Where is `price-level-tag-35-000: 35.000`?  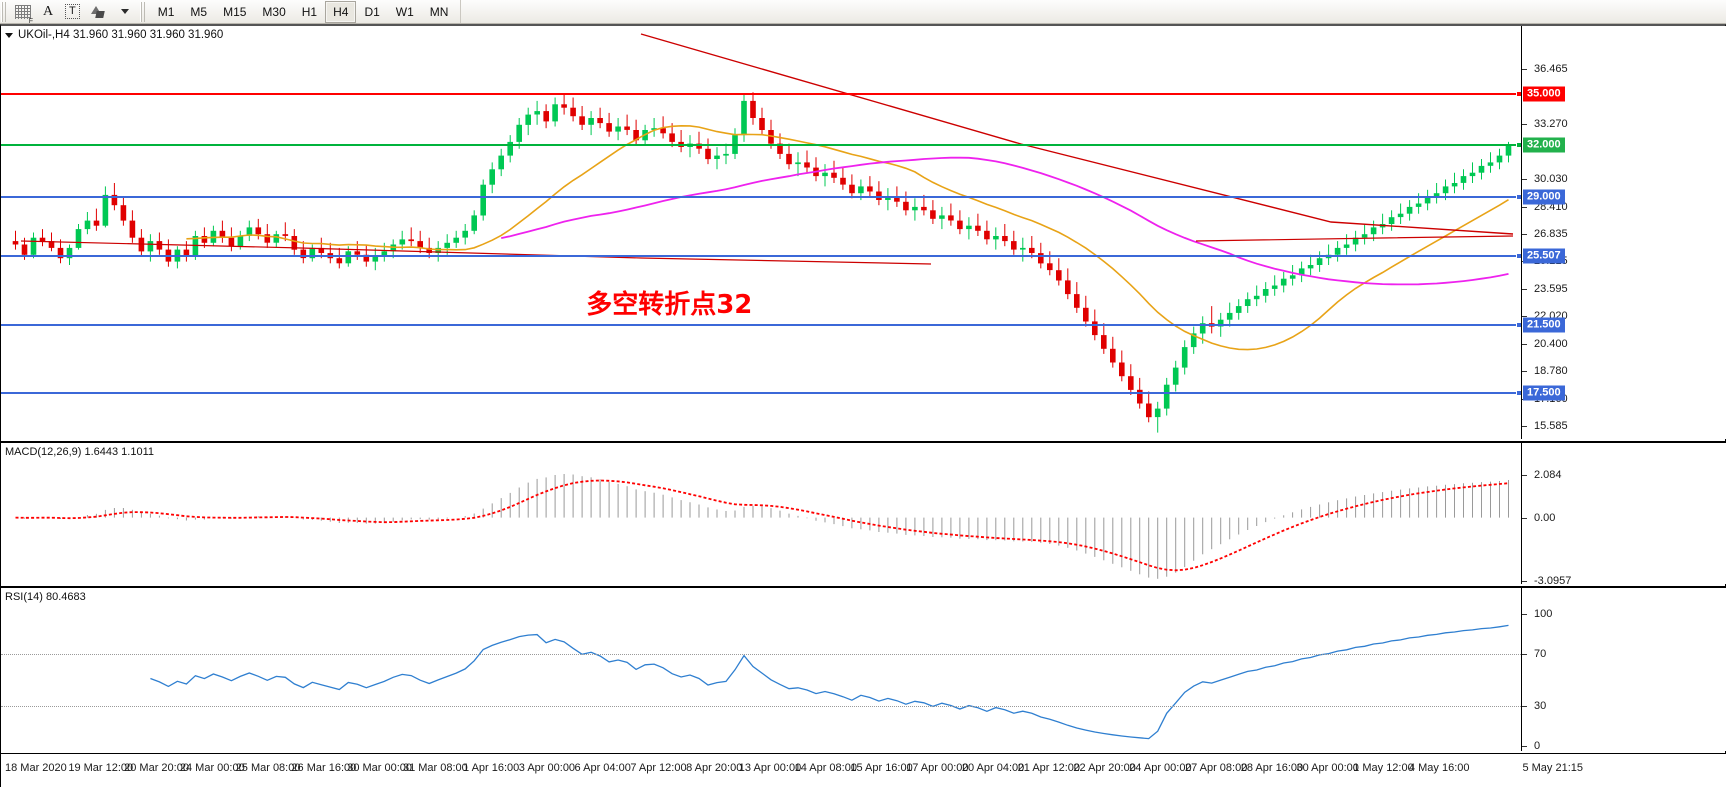
price-level-tag-35-000: 35.000 is located at coordinates (1544, 94).